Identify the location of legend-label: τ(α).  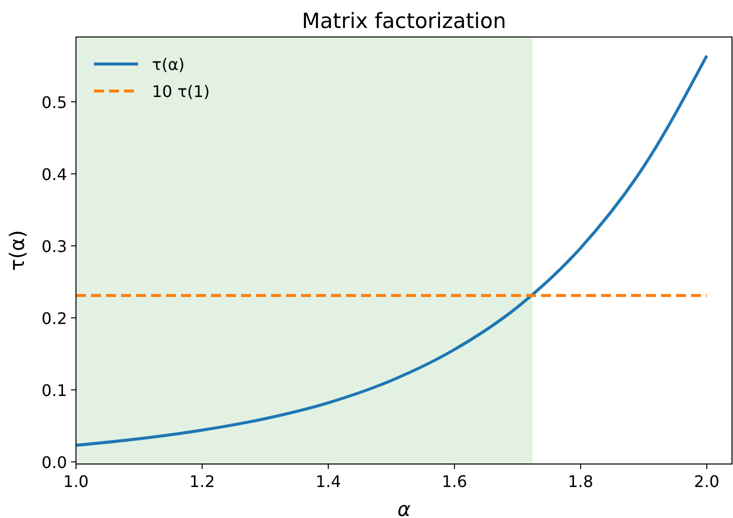
(168, 64).